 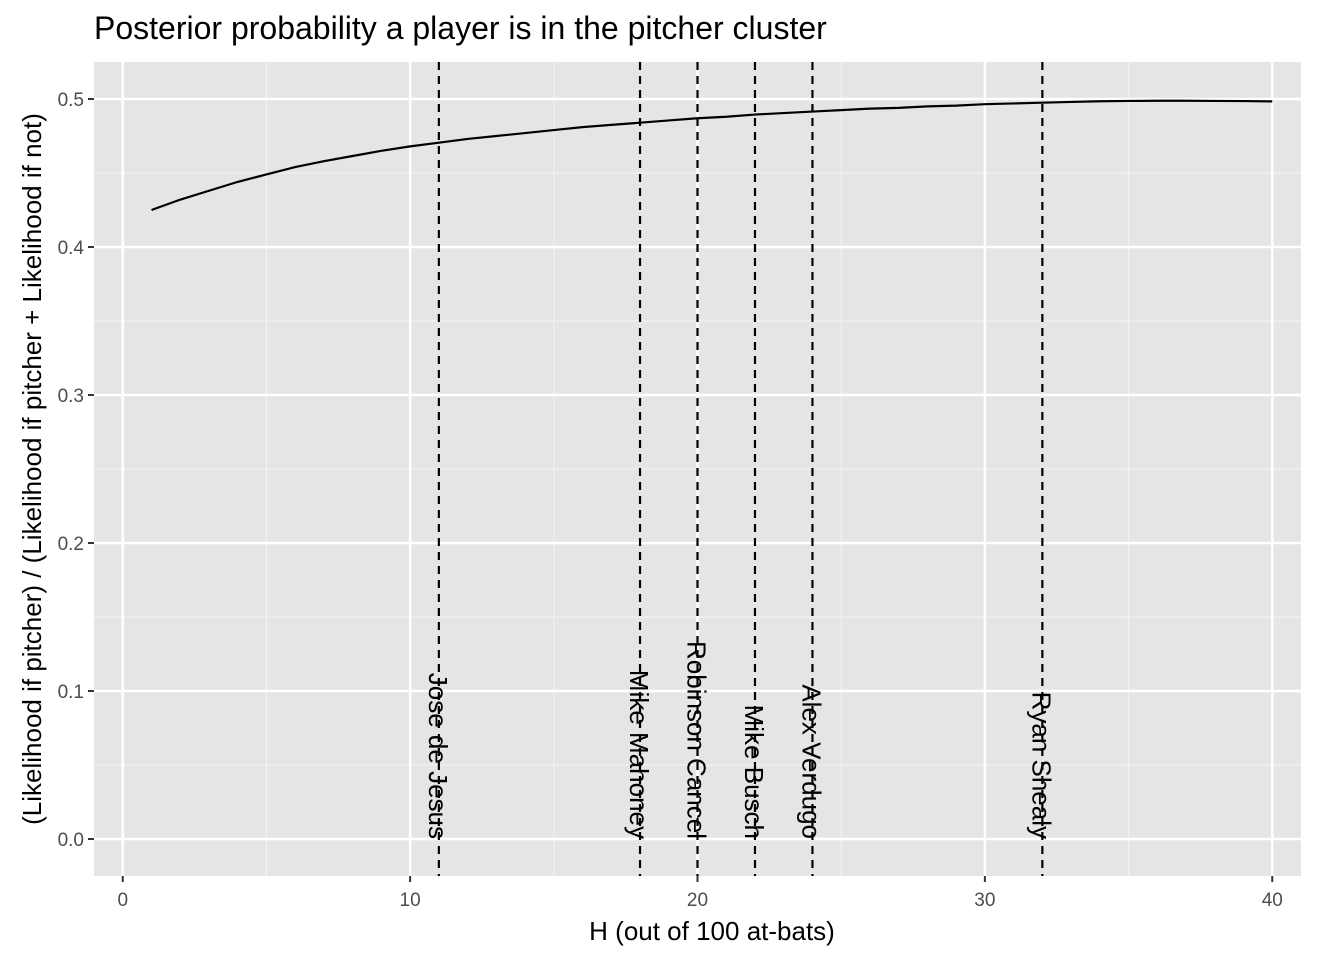 I want to click on posterior-curve, so click(x=712, y=155).